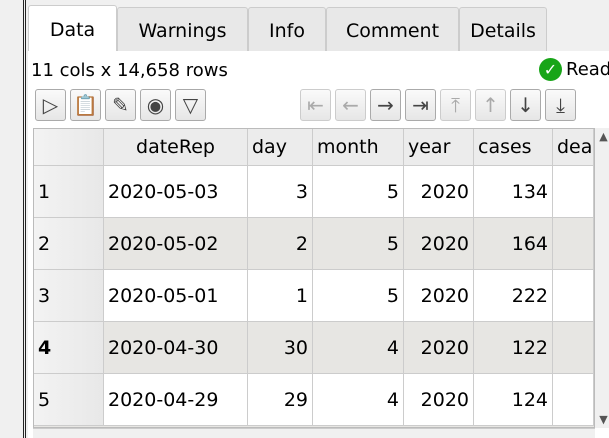 The image size is (609, 438). Describe the element at coordinates (603, 419) in the screenshot. I see `scroll-down-icon: ▼` at that location.